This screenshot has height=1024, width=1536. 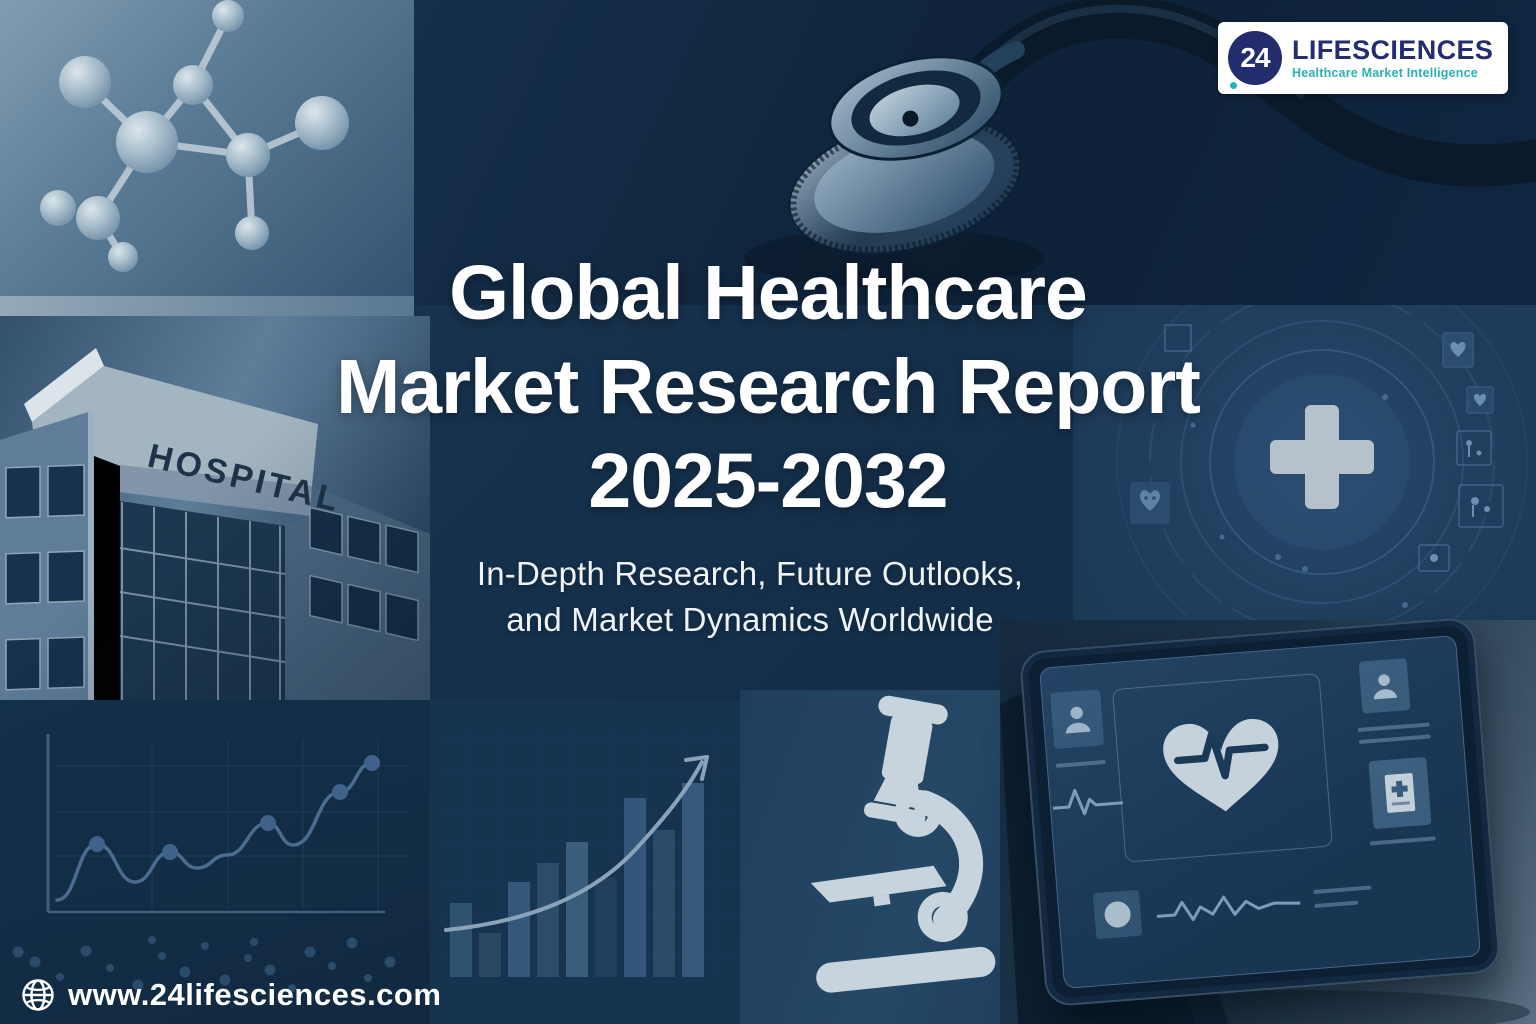 I want to click on health-dashboard-card, so click(x=1222, y=767).